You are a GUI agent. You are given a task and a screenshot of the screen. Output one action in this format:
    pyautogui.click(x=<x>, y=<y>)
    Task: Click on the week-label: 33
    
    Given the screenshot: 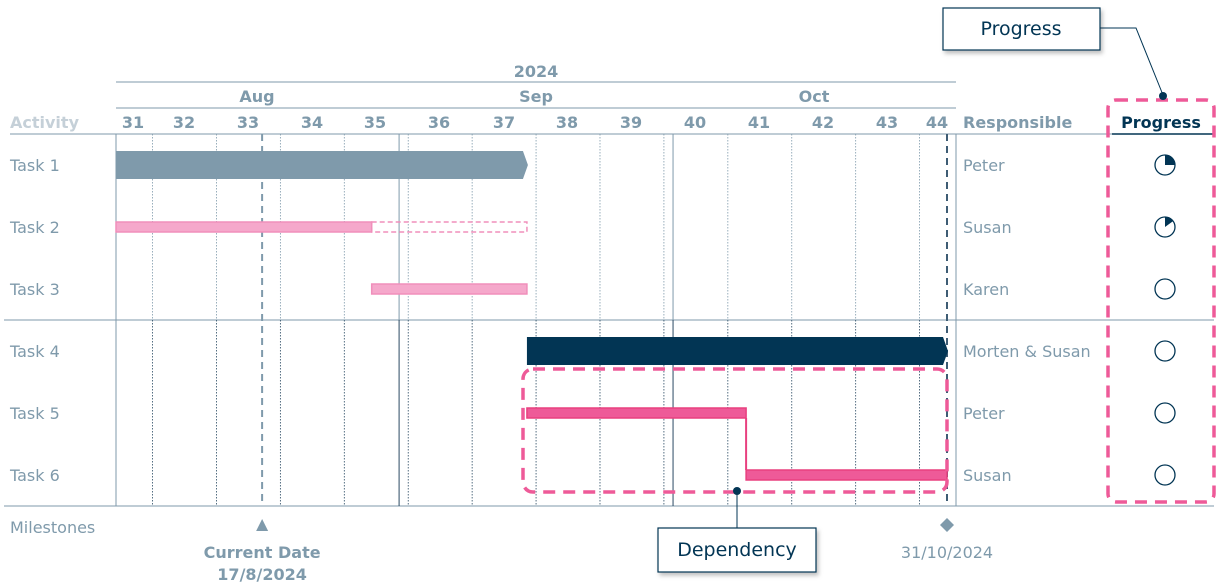 What is the action you would take?
    pyautogui.click(x=248, y=122)
    